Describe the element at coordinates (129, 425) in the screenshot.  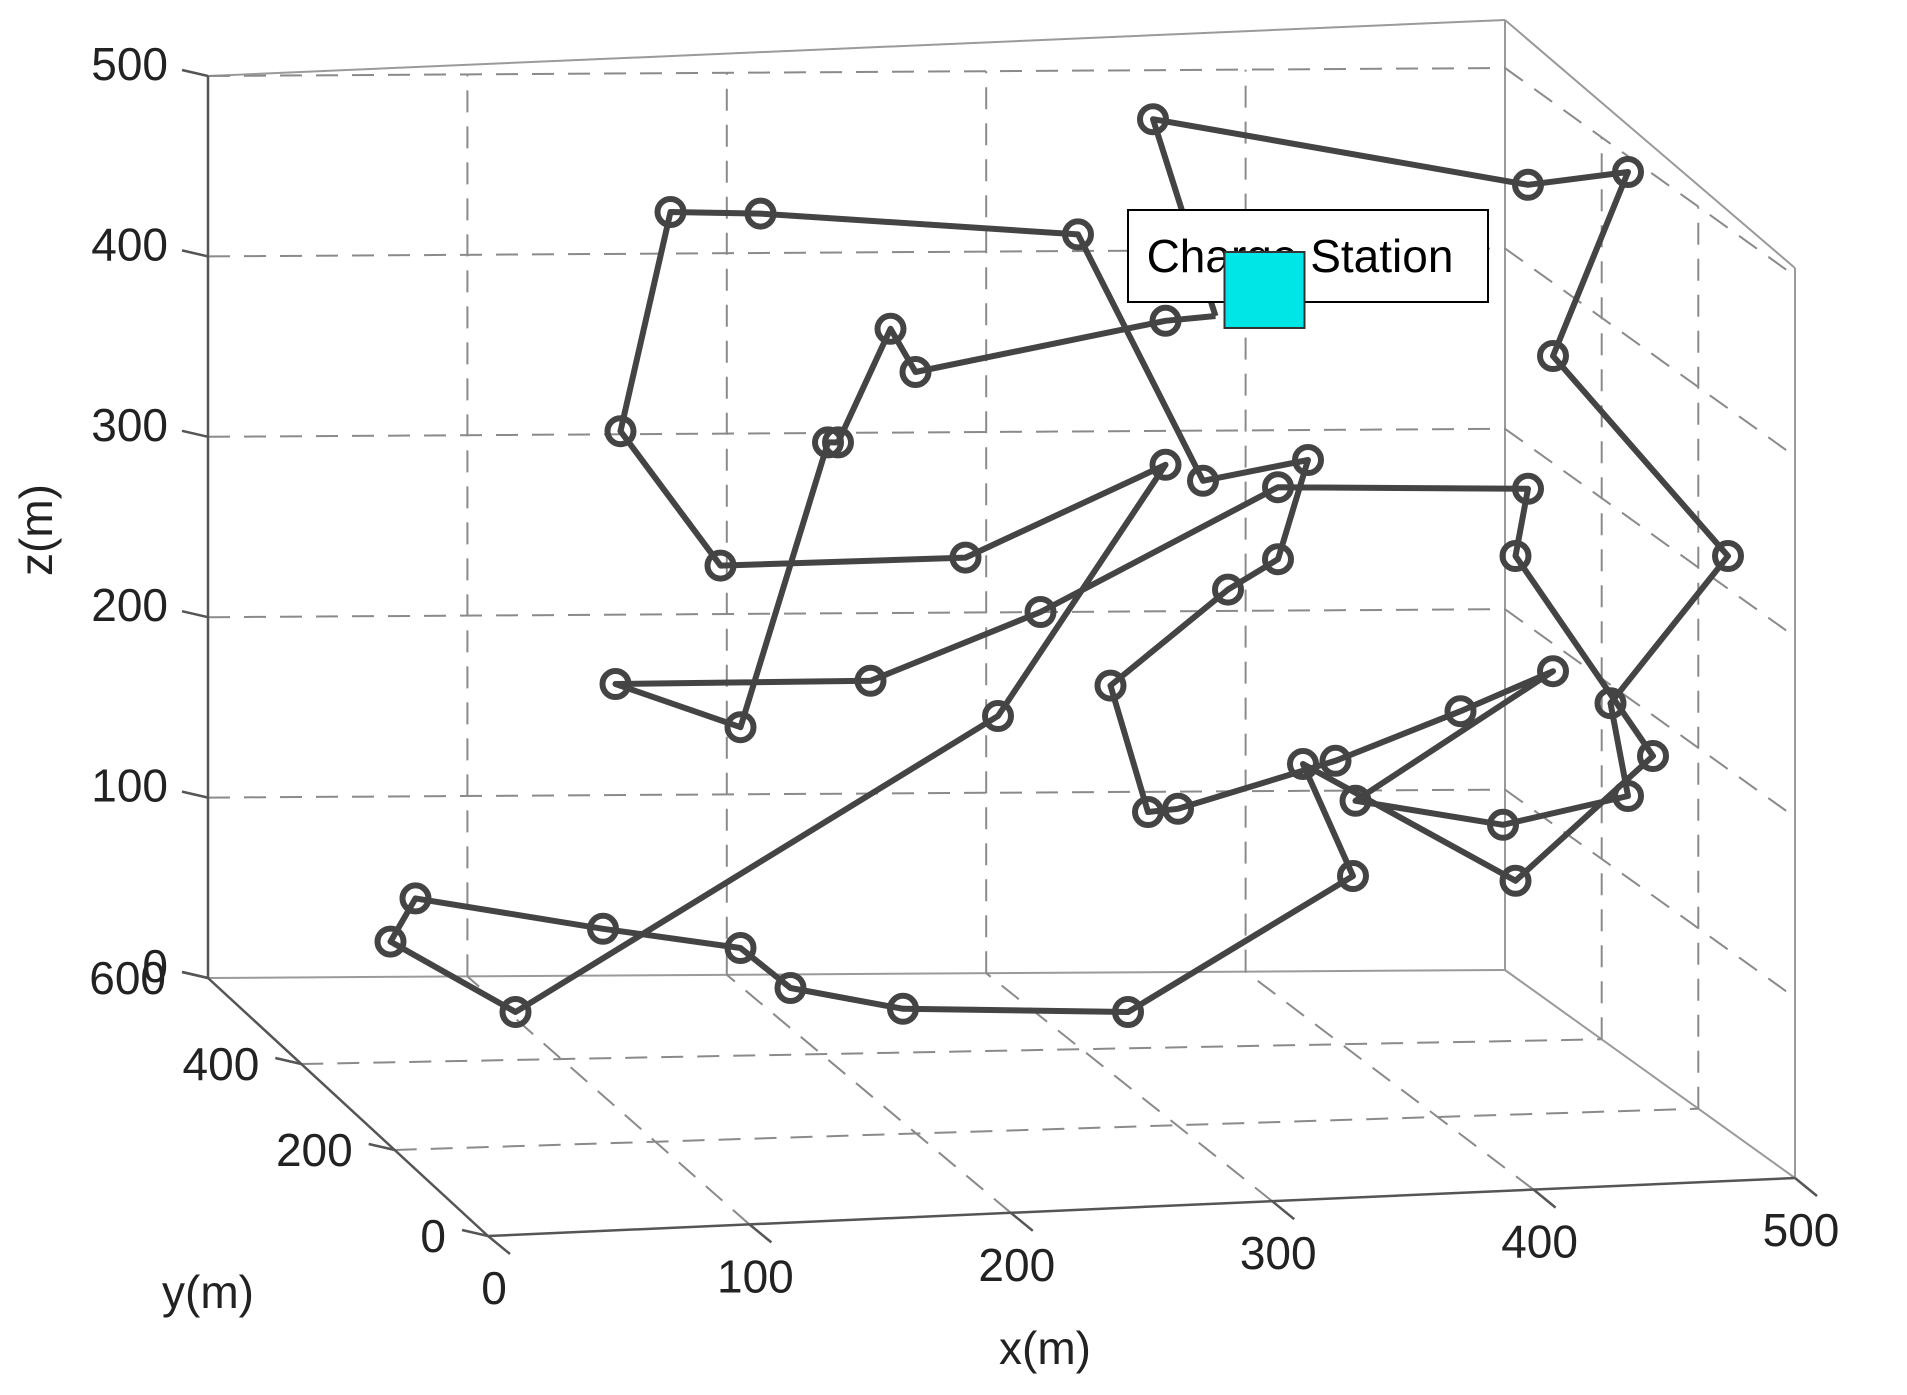
I see `z-tick-label: 300` at that location.